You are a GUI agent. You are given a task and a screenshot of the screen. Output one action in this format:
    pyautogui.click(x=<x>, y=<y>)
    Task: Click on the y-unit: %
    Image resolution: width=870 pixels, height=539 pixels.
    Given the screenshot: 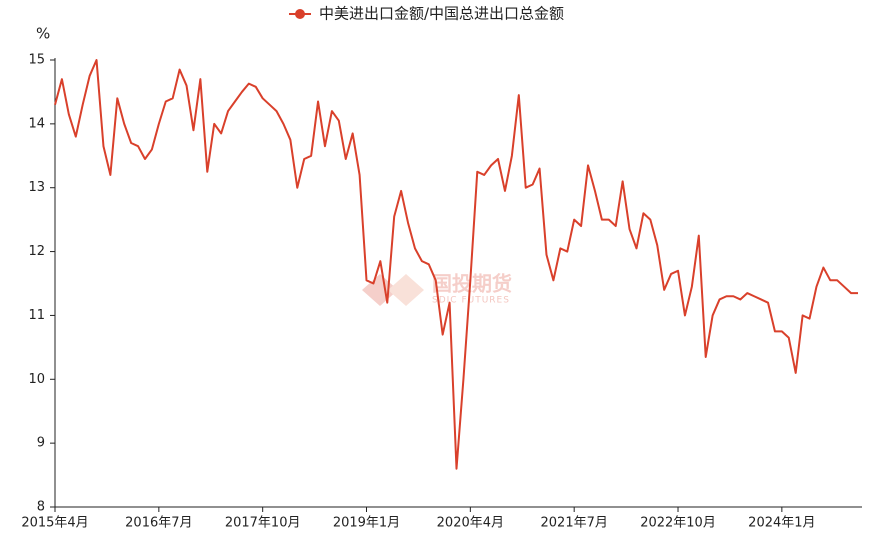 What is the action you would take?
    pyautogui.click(x=43, y=34)
    